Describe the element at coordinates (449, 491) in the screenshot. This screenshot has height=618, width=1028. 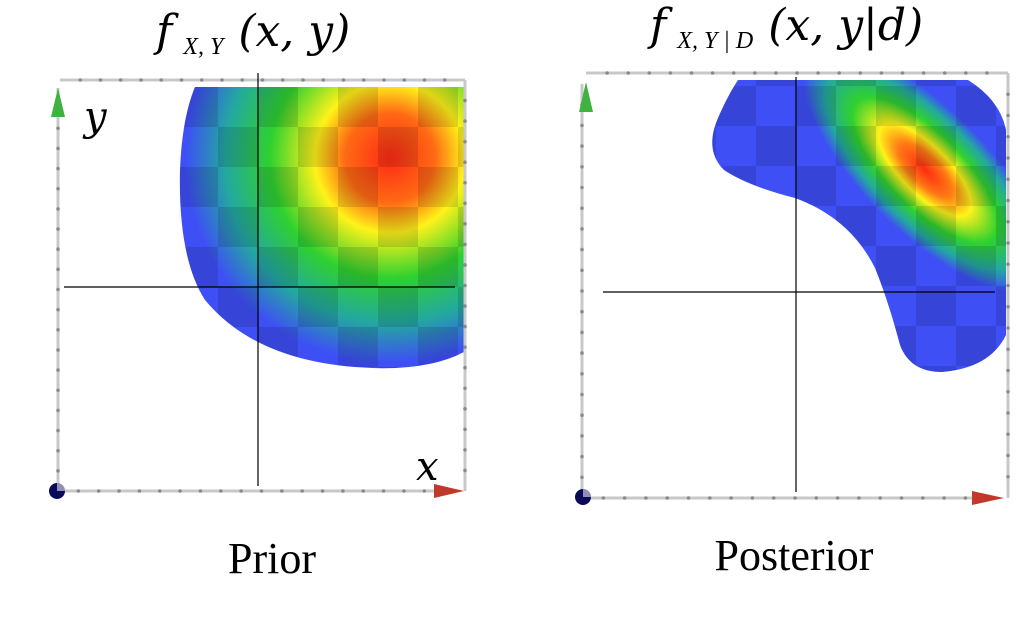
I see `prior-x-axis-arrow` at that location.